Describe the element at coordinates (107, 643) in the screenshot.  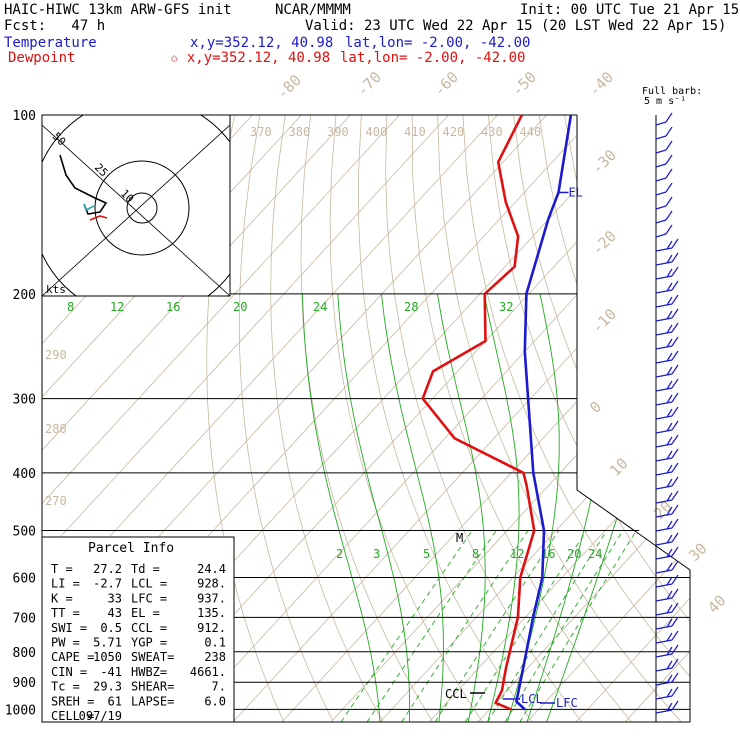
I see `parcel-param-value: 5.71` at that location.